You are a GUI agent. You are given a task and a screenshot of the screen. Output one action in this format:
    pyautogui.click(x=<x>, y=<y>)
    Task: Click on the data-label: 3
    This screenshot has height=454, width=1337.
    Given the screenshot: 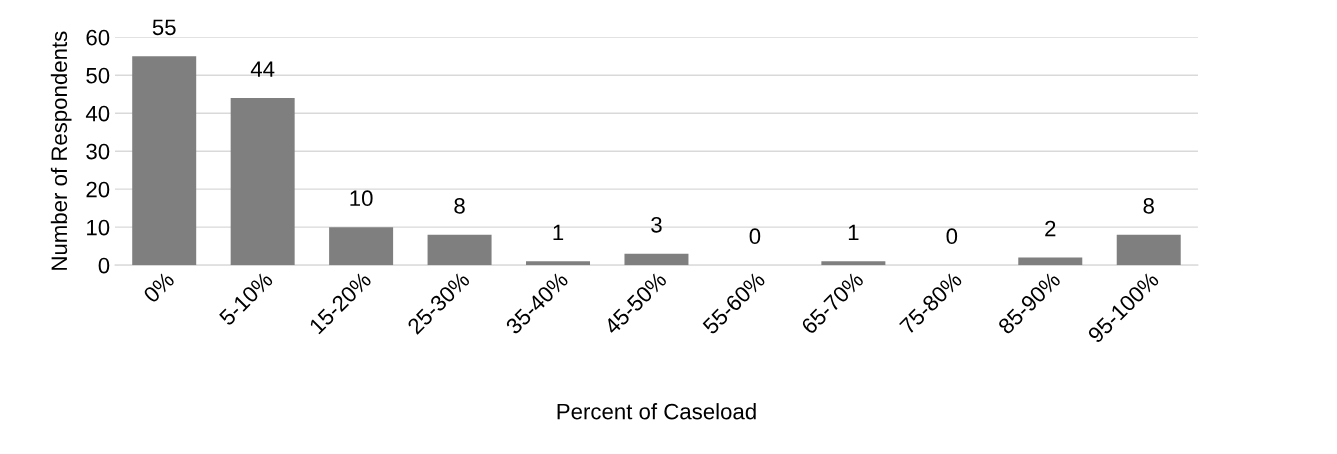 What is the action you would take?
    pyautogui.click(x=656, y=224)
    